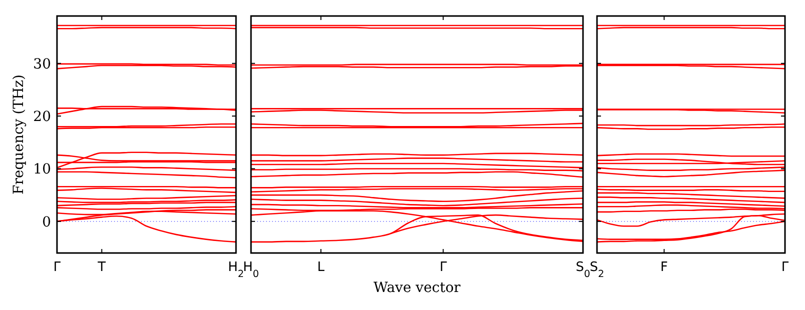 This screenshot has width=805, height=310. Describe the element at coordinates (236, 270) in the screenshot. I see `x-tick-label: H$_{2}$` at that location.